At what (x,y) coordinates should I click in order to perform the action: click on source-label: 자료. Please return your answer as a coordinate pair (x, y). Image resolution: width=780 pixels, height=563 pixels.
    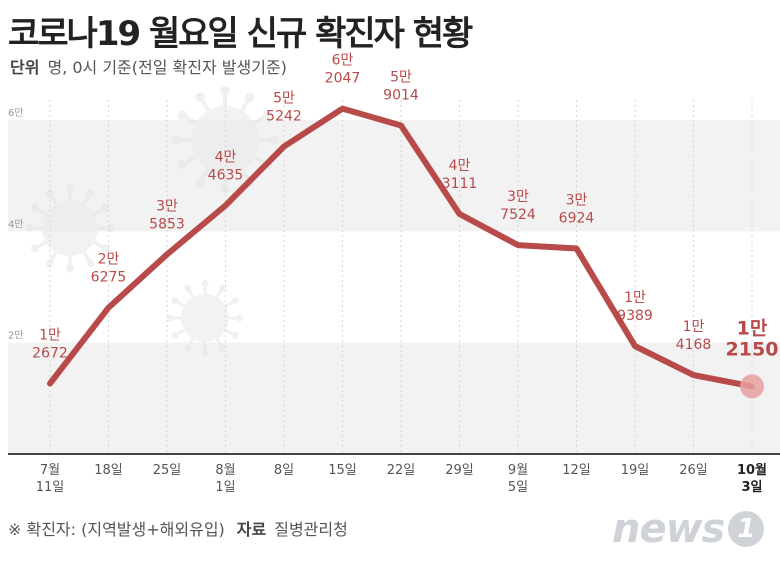
    Looking at the image, I should click on (251, 529).